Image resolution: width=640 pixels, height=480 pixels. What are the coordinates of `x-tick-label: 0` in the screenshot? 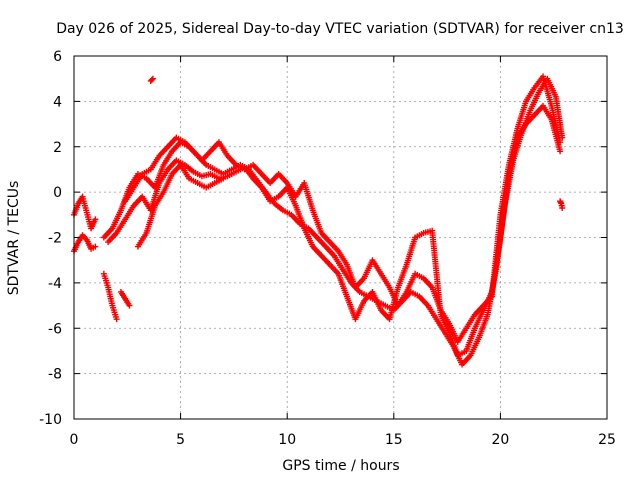 It's located at (74, 440).